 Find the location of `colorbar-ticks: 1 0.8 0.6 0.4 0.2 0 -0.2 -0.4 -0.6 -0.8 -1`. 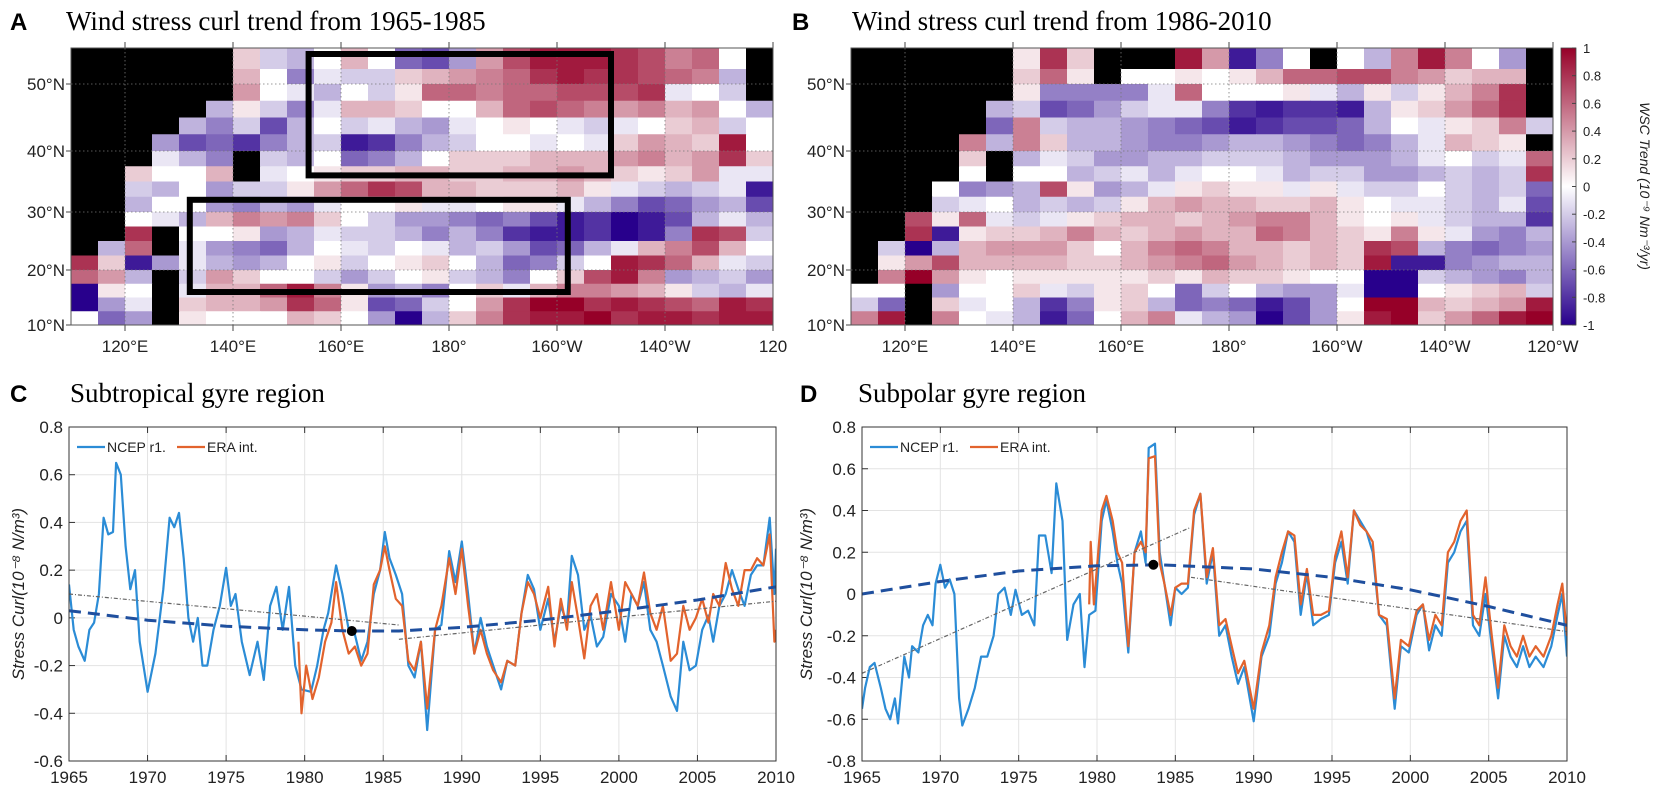

colorbar-ticks: 1 0.8 0.6 0.4 0.2 0 -0.2 -0.4 -0.6 -0.8 -1 is located at coordinates (1588, 187).